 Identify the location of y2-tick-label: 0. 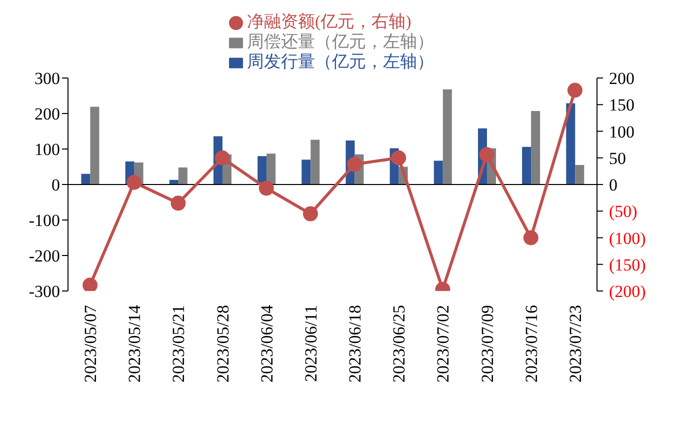
(613, 185).